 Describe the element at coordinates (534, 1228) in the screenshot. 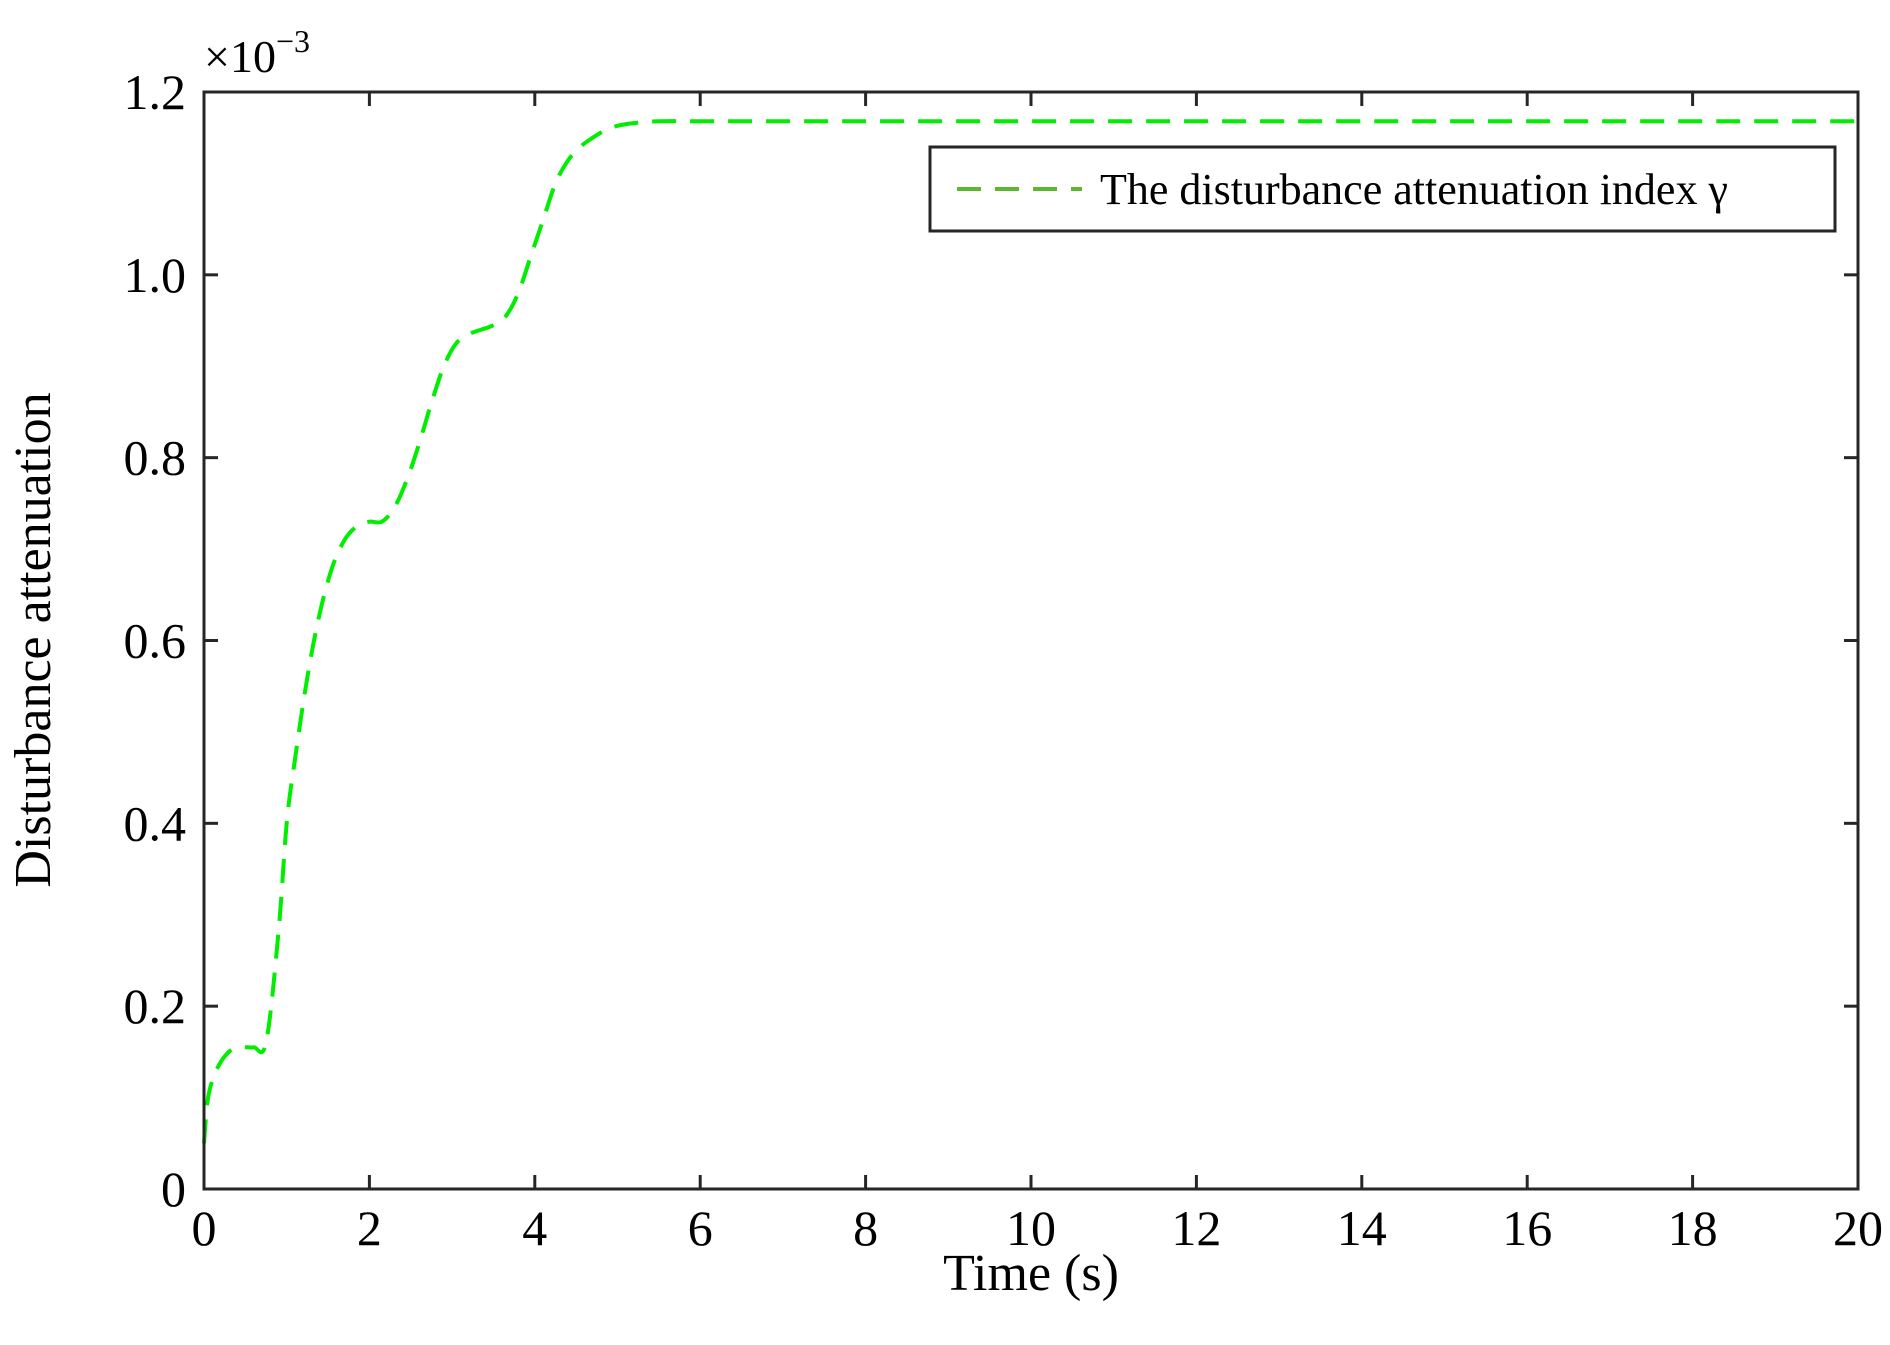

I see `x-tick-label: 4` at that location.